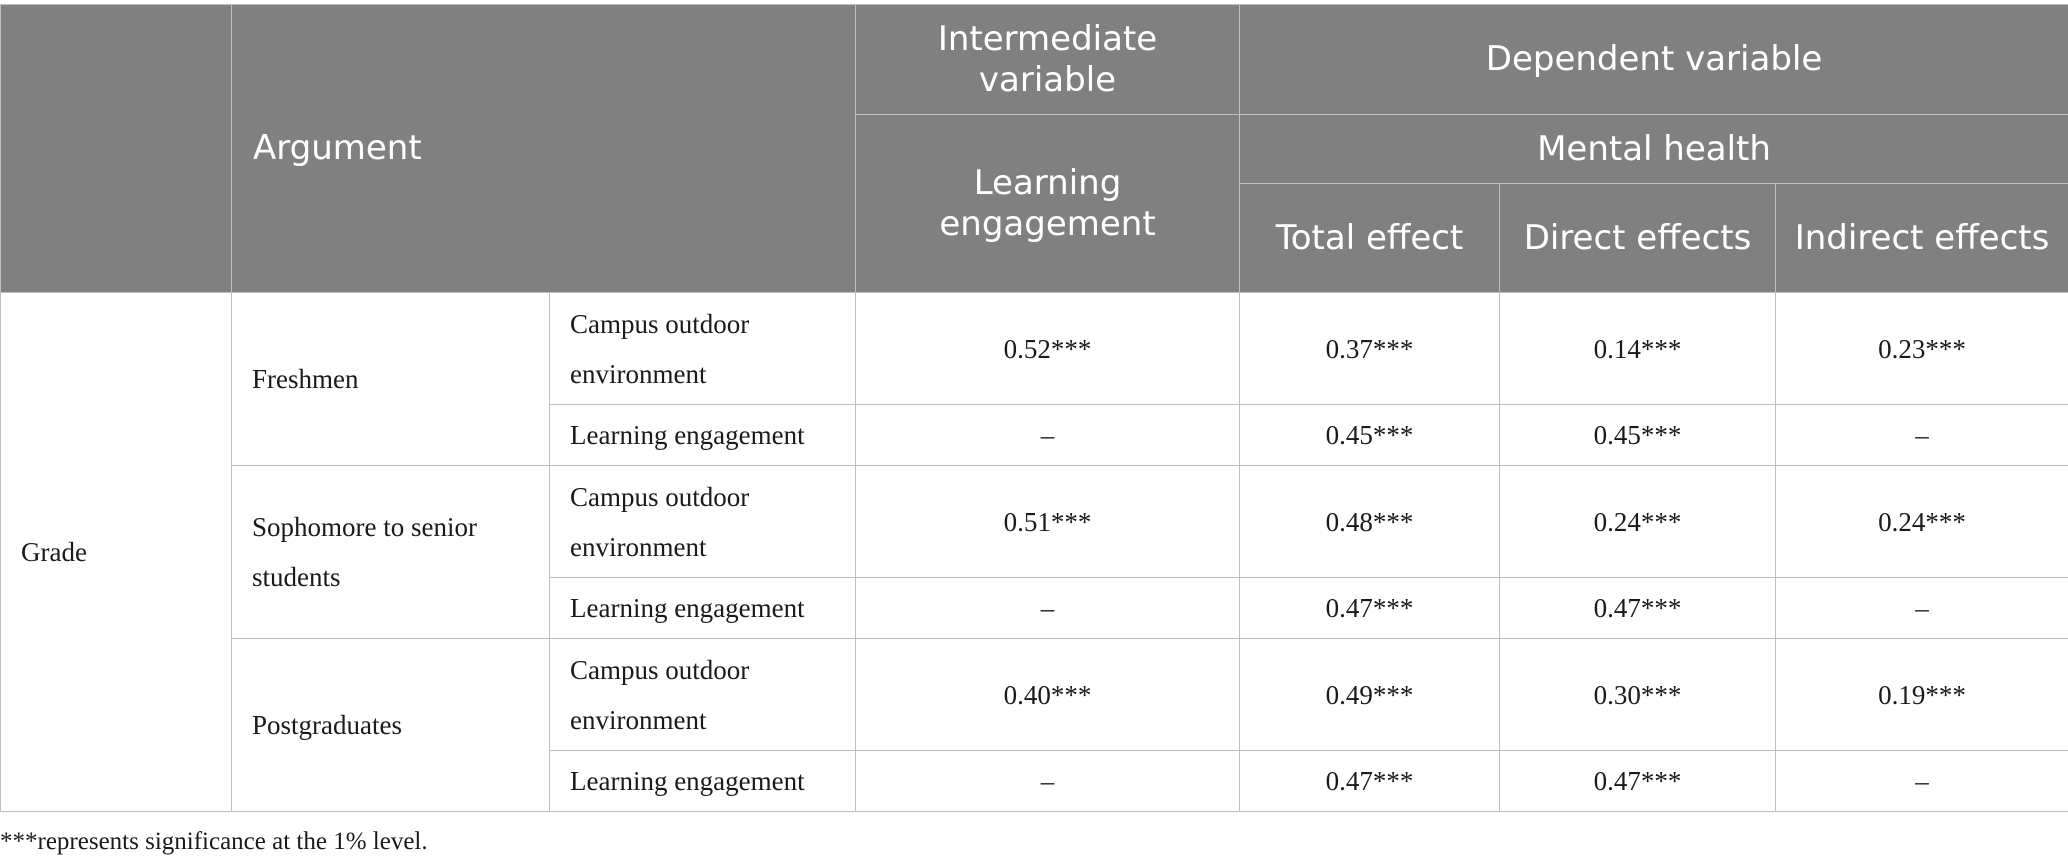 This screenshot has height=867, width=2068. What do you see at coordinates (1370, 521) in the screenshot?
I see `total-effect-value: 0.48***` at bounding box center [1370, 521].